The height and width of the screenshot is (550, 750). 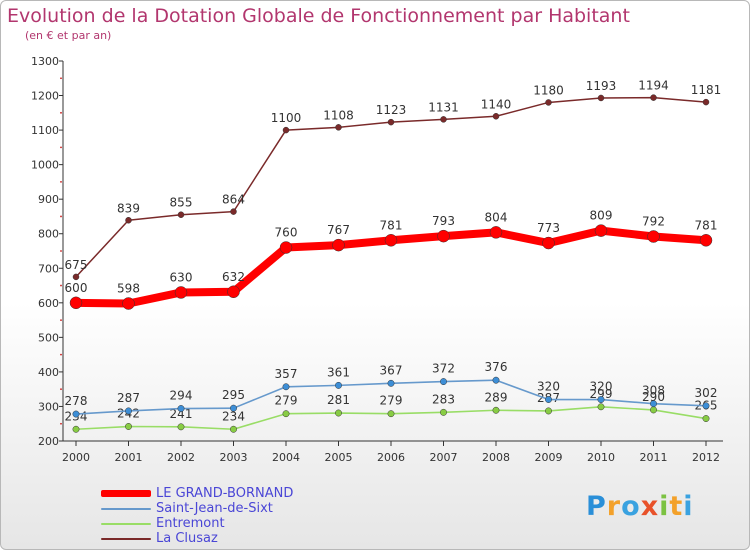 I want to click on data-label: 302, so click(x=706, y=393).